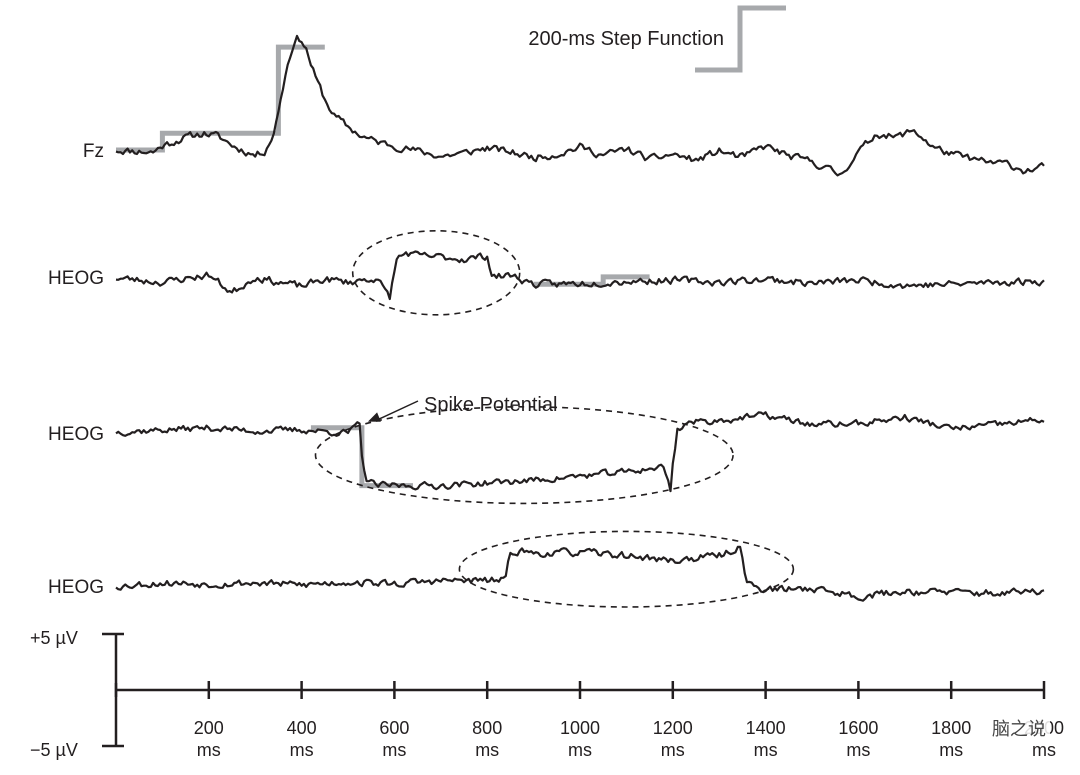  What do you see at coordinates (1019, 728) in the screenshot?
I see `watermark: 脑之说` at bounding box center [1019, 728].